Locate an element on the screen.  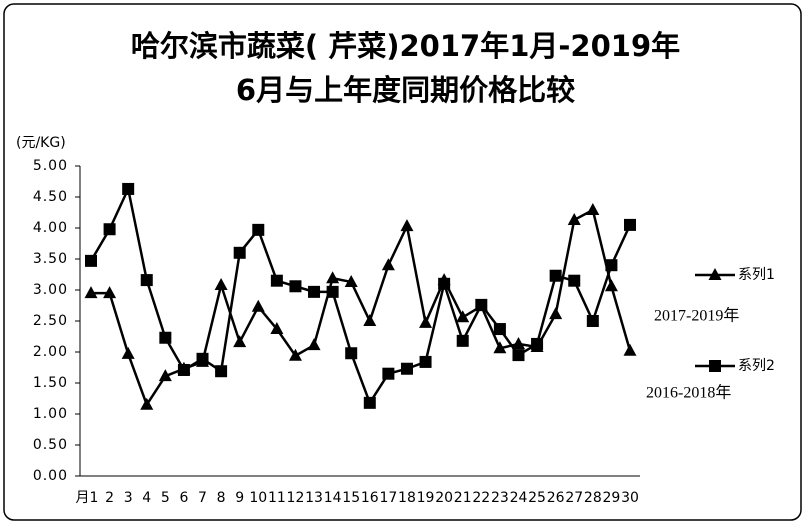
y-tick-label: 0.00 is located at coordinates (50, 476).